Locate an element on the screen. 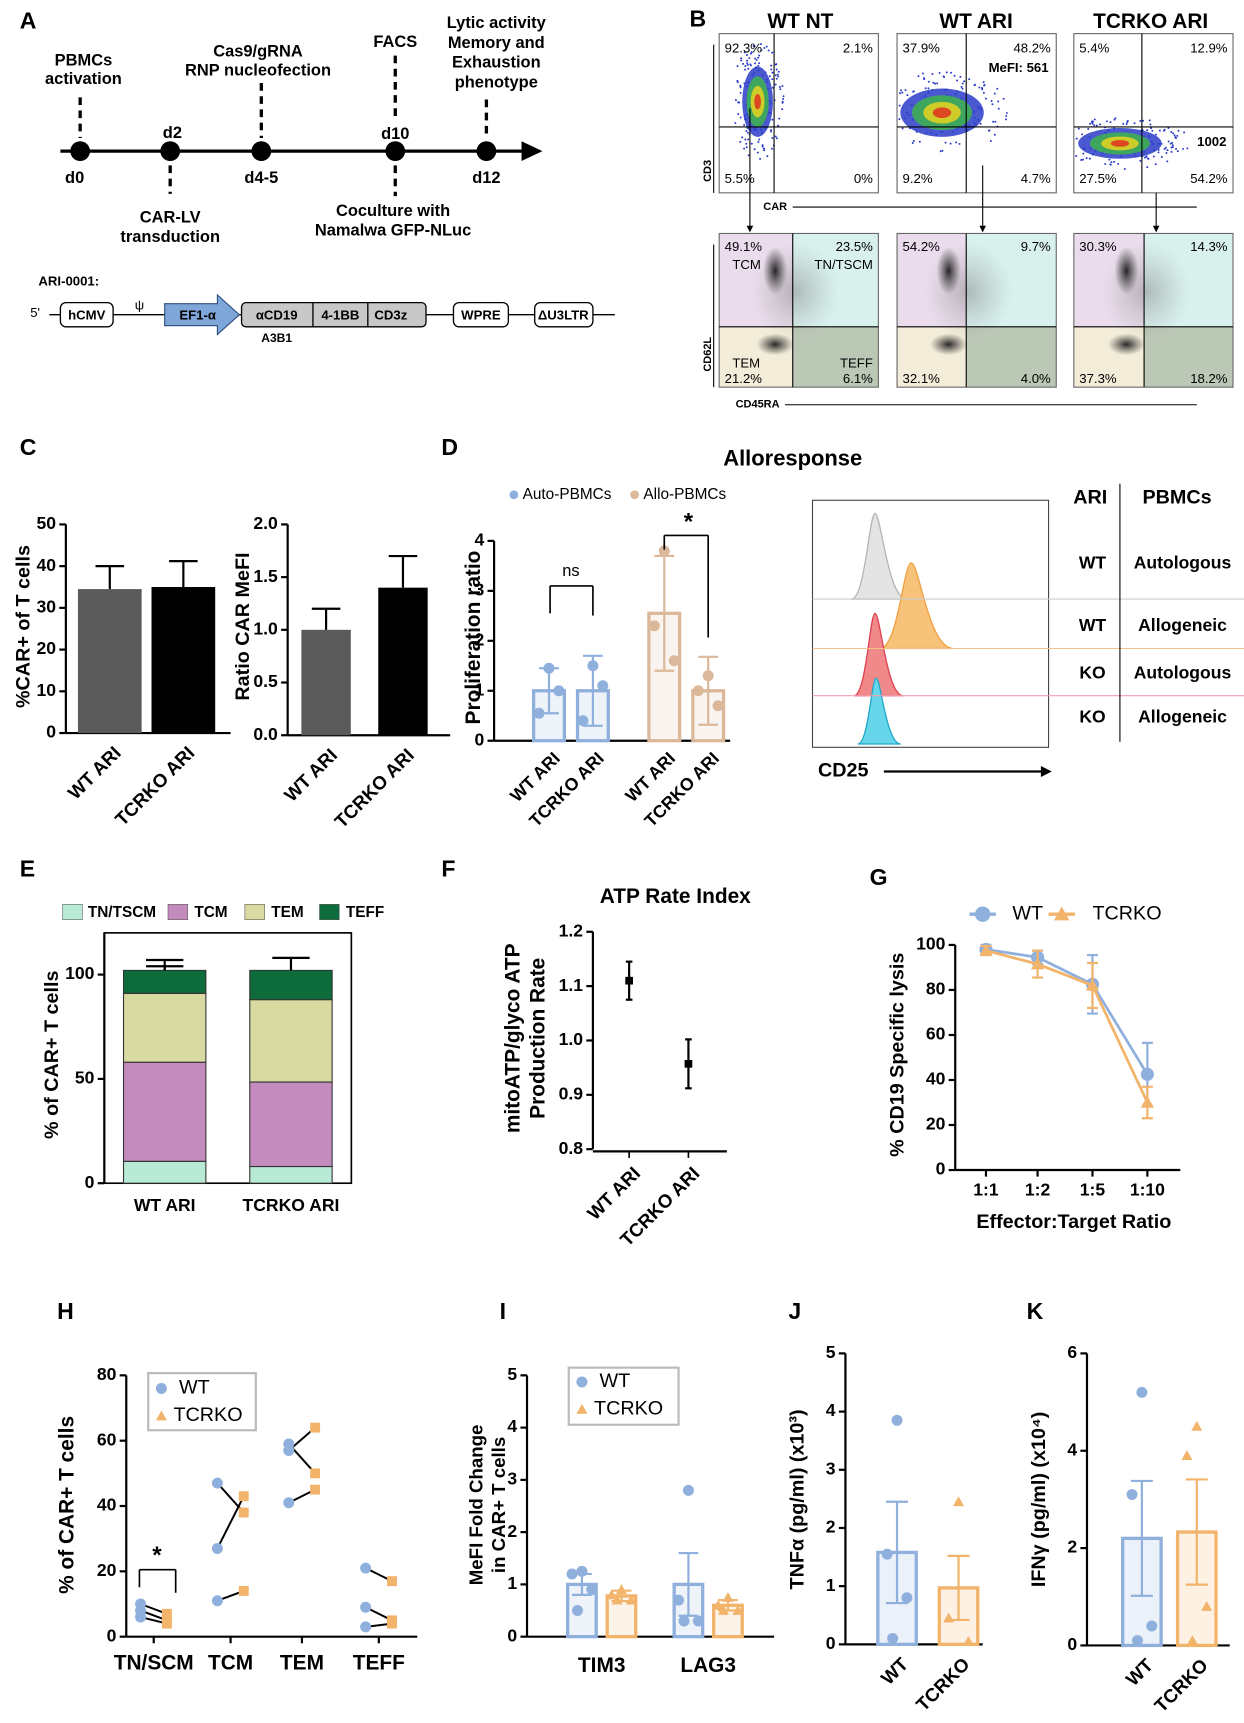  quadrant-value: 5.4% is located at coordinates (1094, 47).